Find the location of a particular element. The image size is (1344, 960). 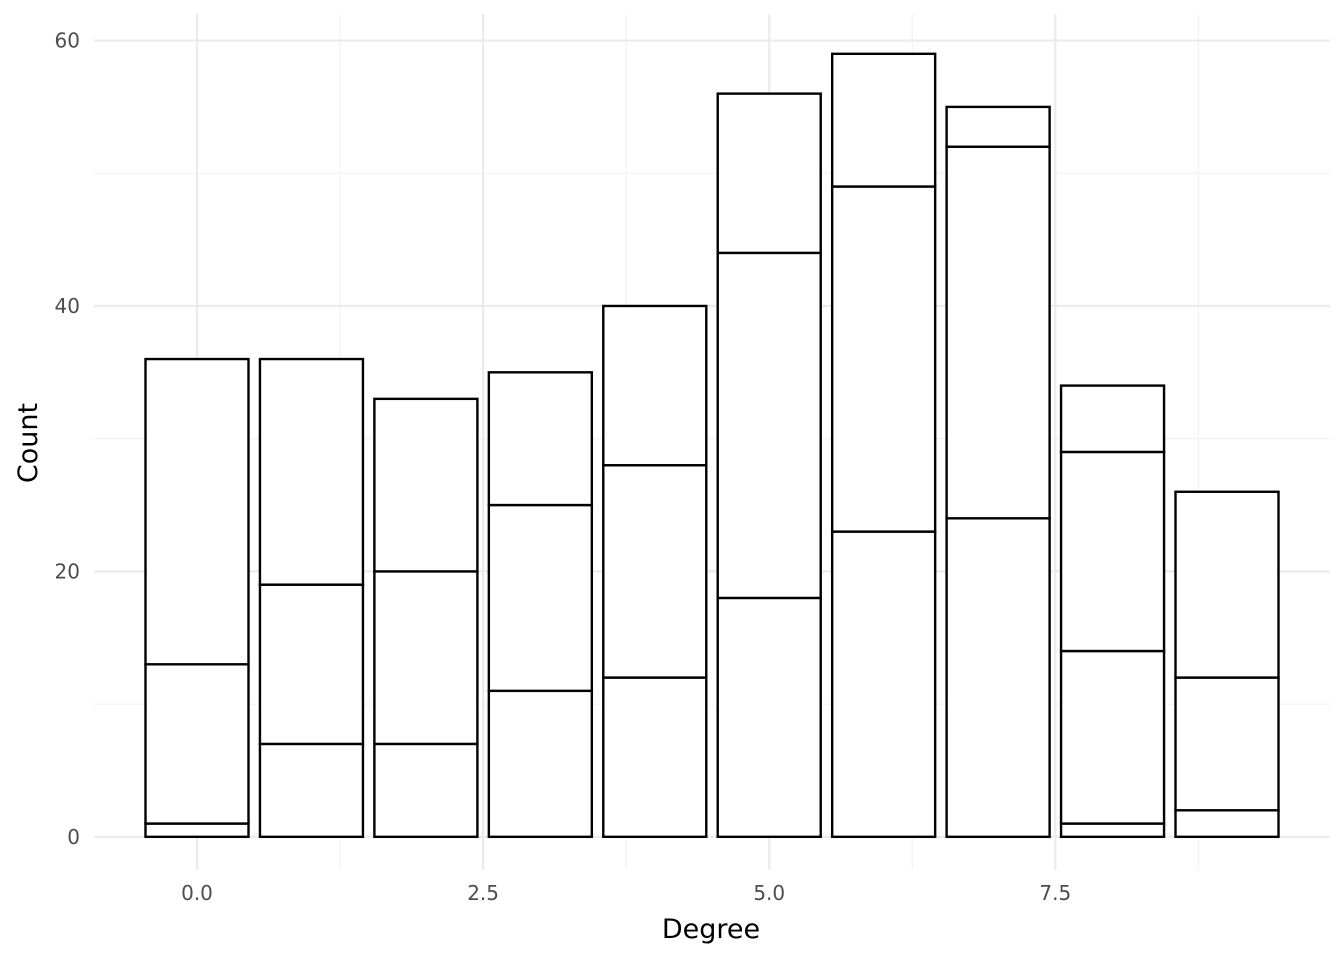

y-tick-label: 60 is located at coordinates (67, 41).